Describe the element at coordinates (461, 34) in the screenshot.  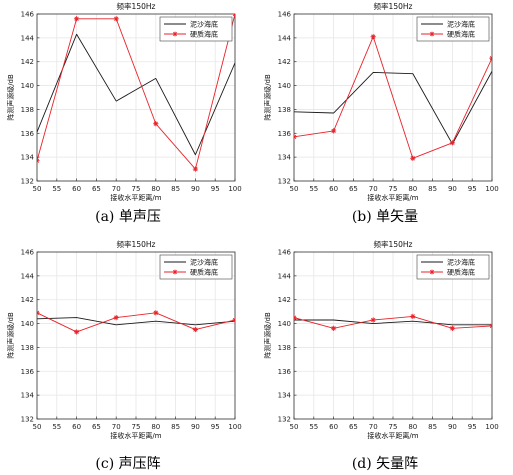
I see `legend-label: 硬质海底` at that location.